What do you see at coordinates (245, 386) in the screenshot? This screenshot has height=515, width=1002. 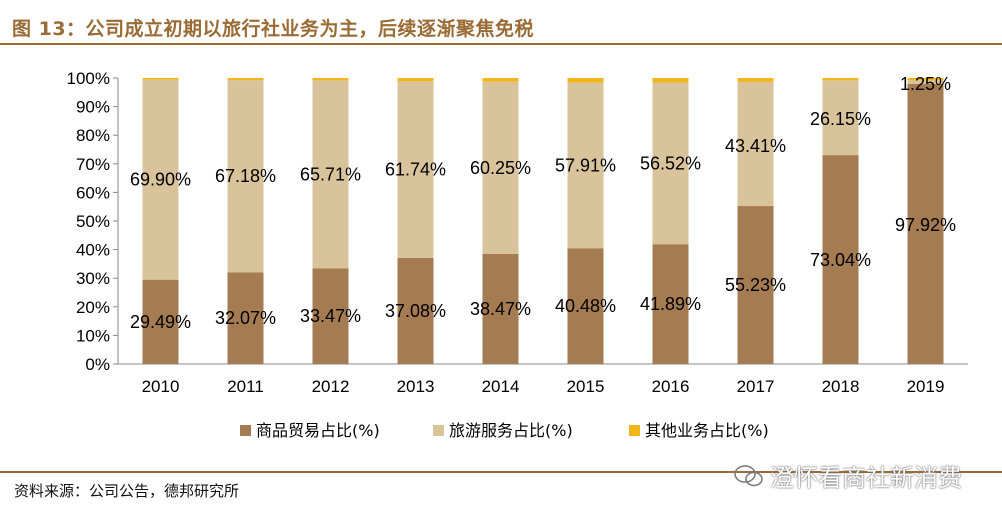 I see `x-tick-label: 2011` at bounding box center [245, 386].